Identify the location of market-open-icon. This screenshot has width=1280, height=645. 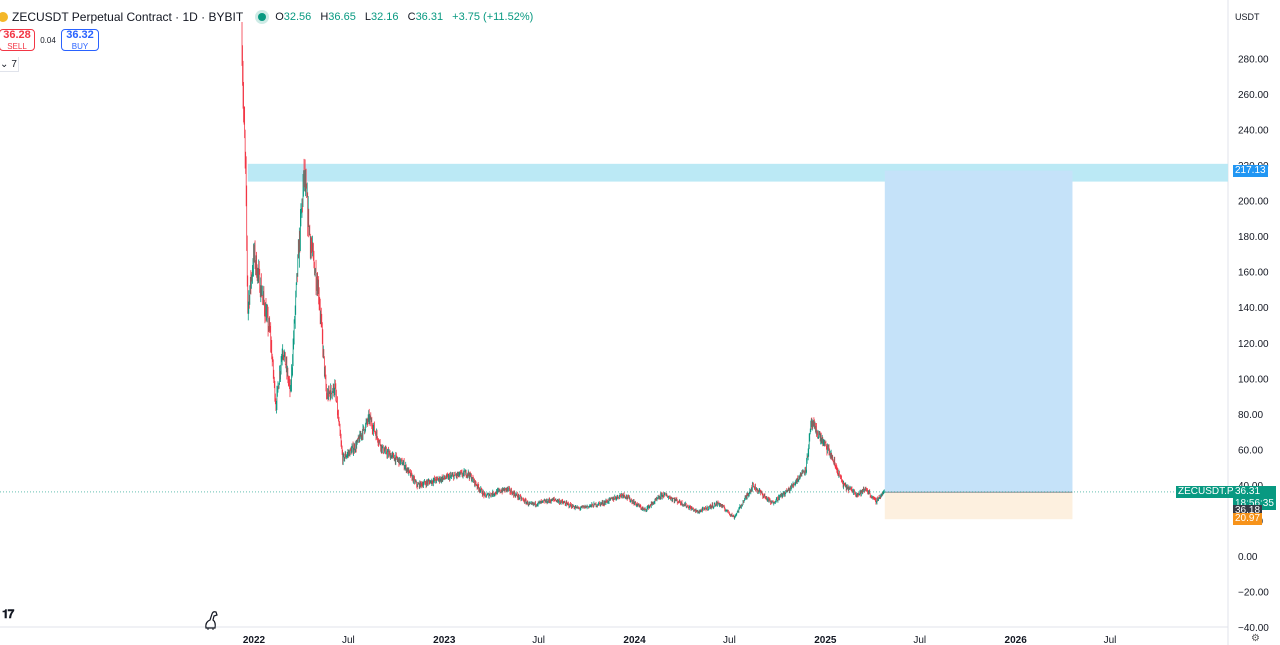
(262, 17).